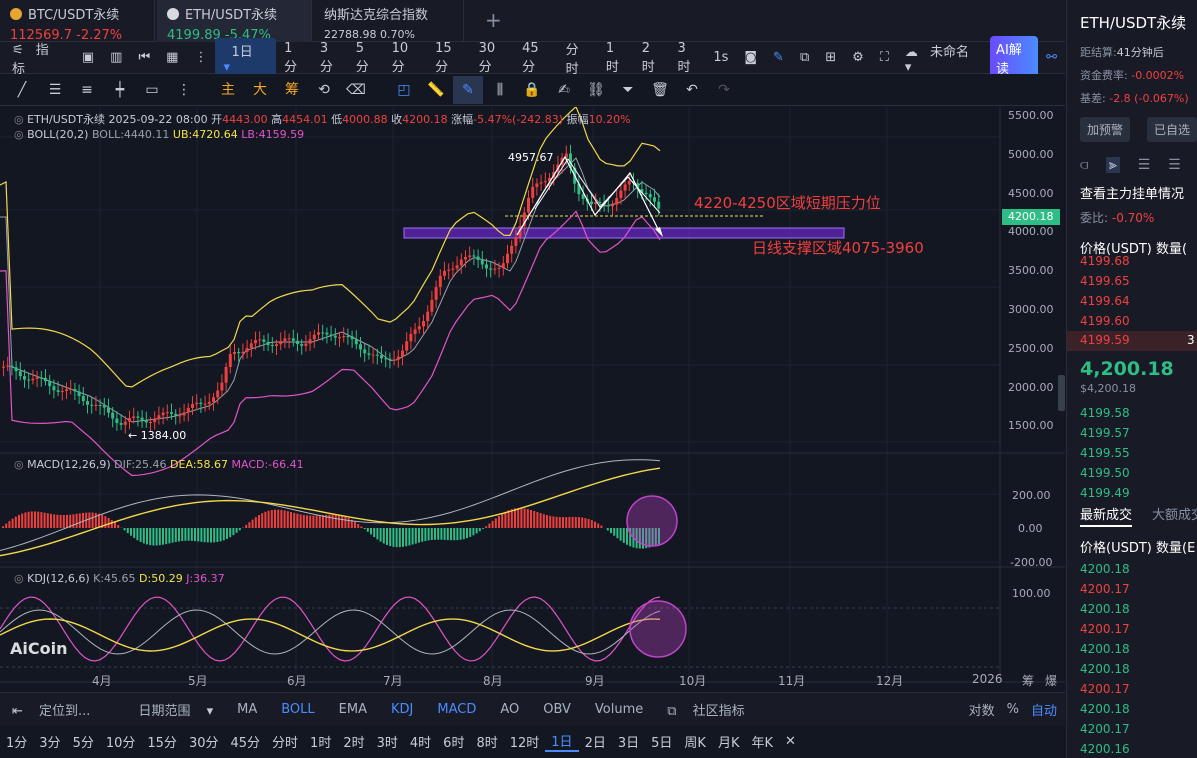 Image resolution: width=1197 pixels, height=758 pixels. What do you see at coordinates (1014, 57) in the screenshot?
I see `ai-button: AI解读` at bounding box center [1014, 57].